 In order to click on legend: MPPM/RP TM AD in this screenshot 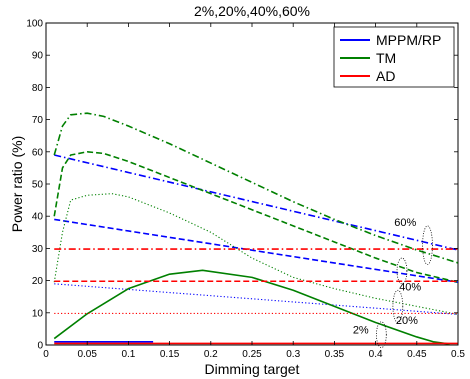, I will do `click(394, 57)`.